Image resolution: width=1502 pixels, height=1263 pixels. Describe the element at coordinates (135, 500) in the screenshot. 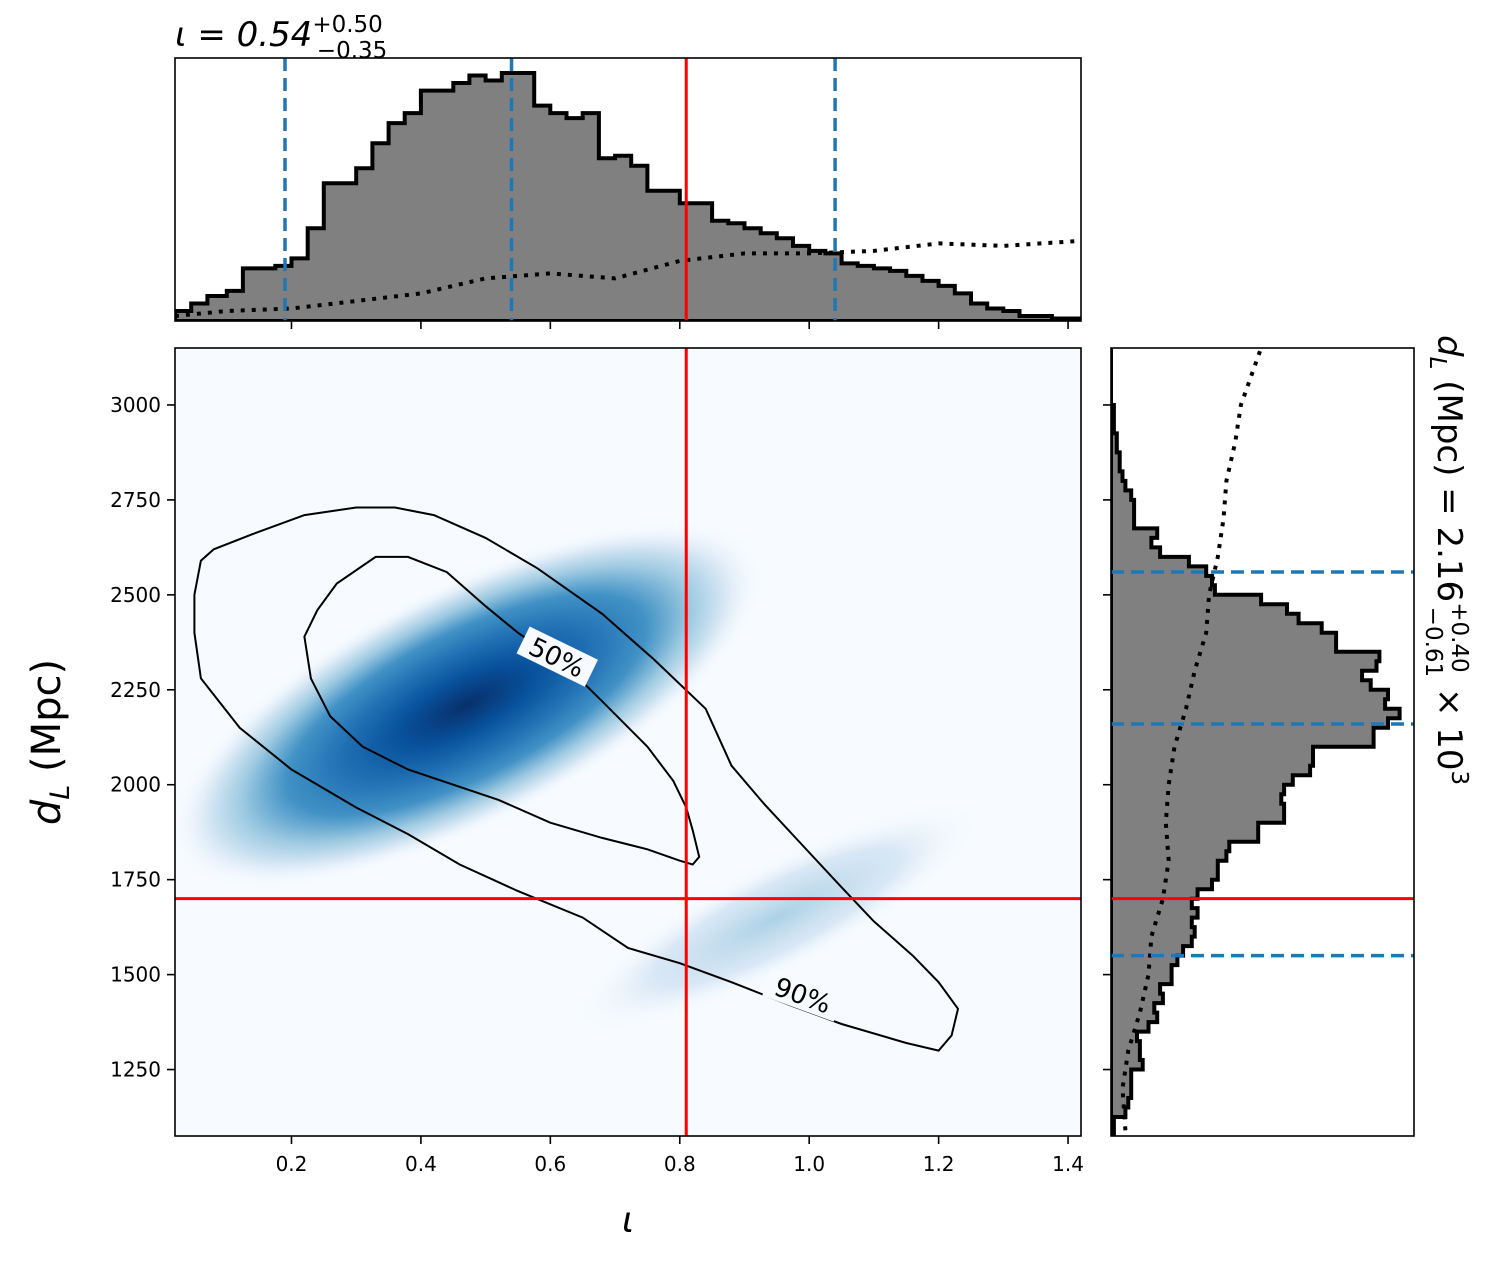

I see `y-tick-label: 2750` at that location.